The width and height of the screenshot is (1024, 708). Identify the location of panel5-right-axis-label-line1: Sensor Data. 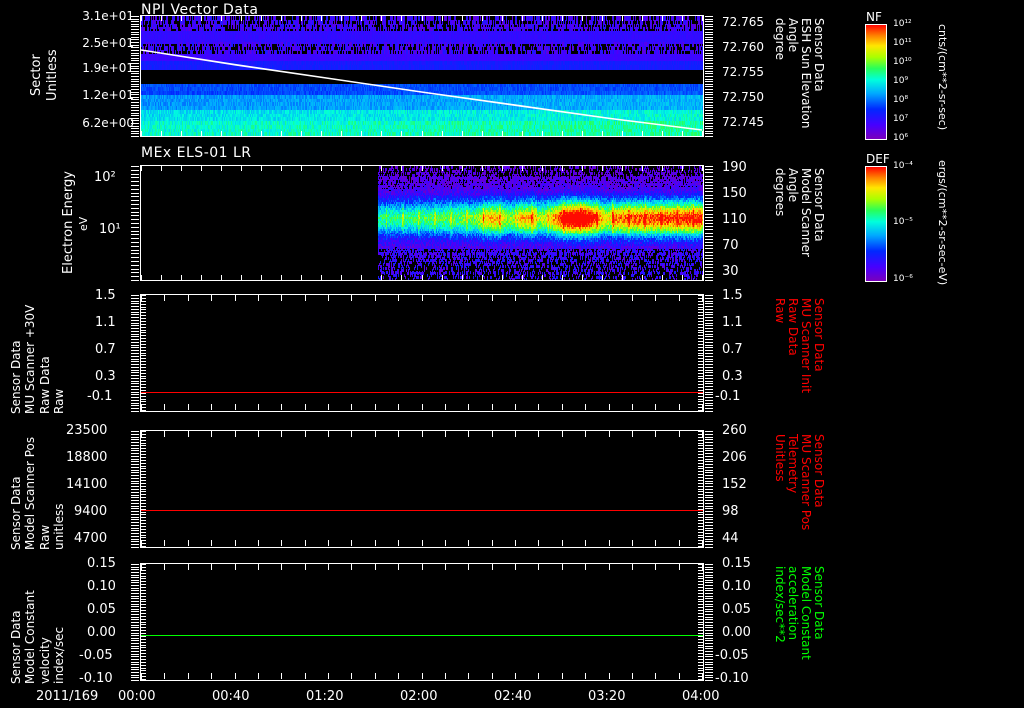
(819, 603).